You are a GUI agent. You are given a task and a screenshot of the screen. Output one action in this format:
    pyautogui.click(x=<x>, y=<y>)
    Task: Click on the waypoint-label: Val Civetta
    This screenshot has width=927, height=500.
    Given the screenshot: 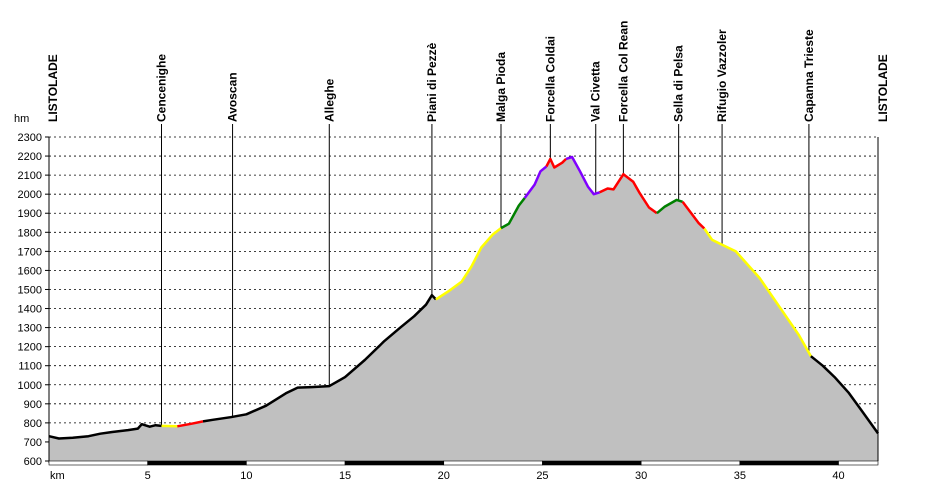 What is the action you would take?
    pyautogui.click(x=596, y=91)
    